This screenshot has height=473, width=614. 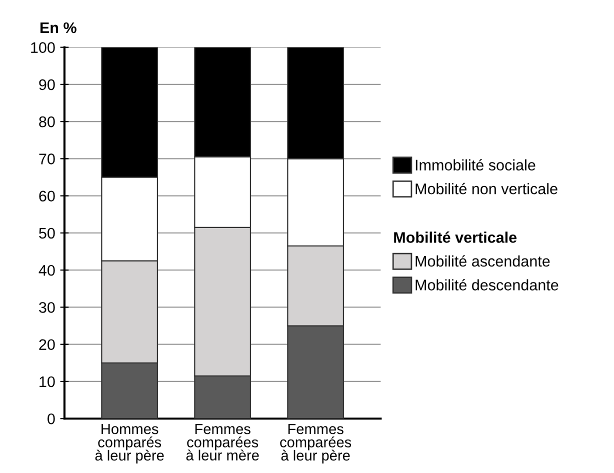 I want to click on y-tick-label: 20, so click(x=47, y=344).